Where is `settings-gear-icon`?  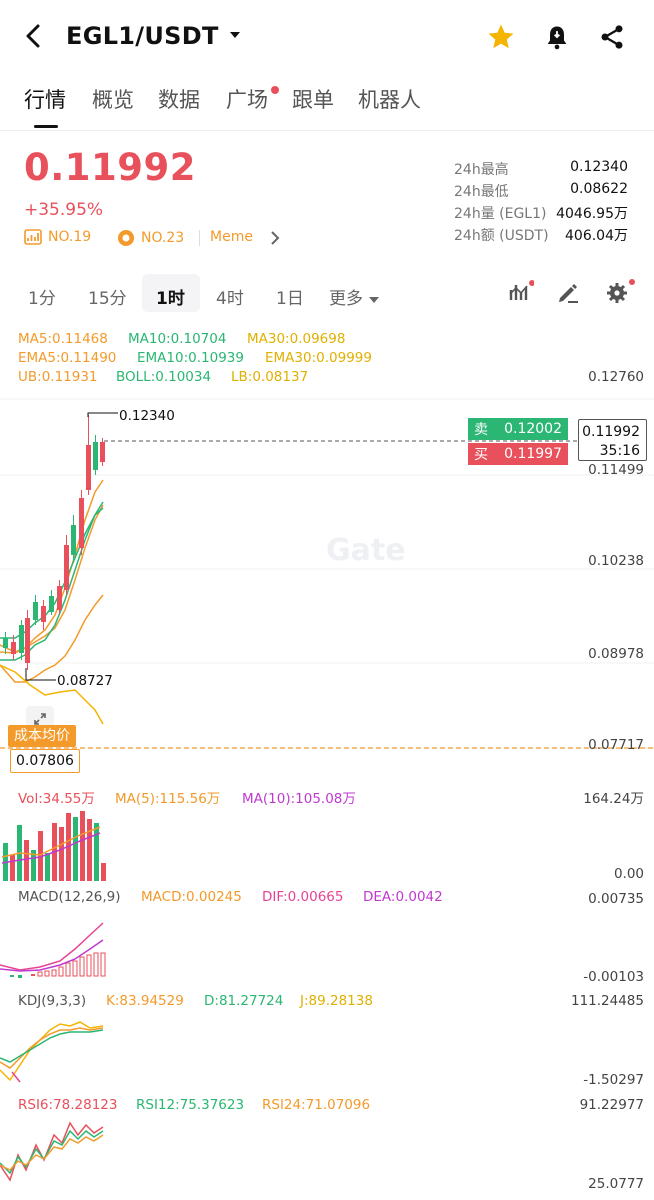 settings-gear-icon is located at coordinates (620, 294).